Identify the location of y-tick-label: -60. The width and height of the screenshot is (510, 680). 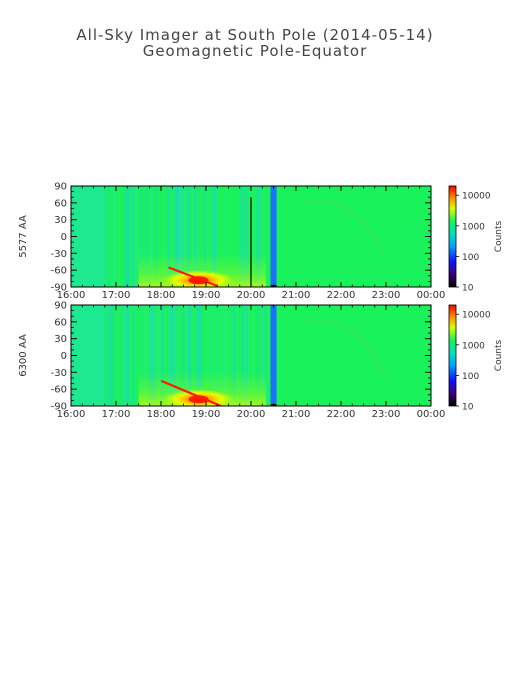
(59, 390).